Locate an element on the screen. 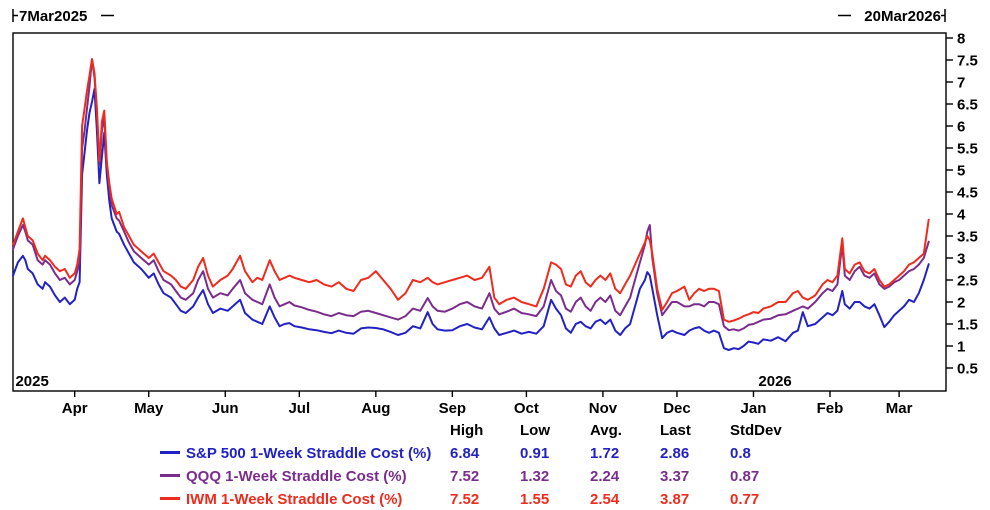  stats-header-avg: Avg. is located at coordinates (606, 430).